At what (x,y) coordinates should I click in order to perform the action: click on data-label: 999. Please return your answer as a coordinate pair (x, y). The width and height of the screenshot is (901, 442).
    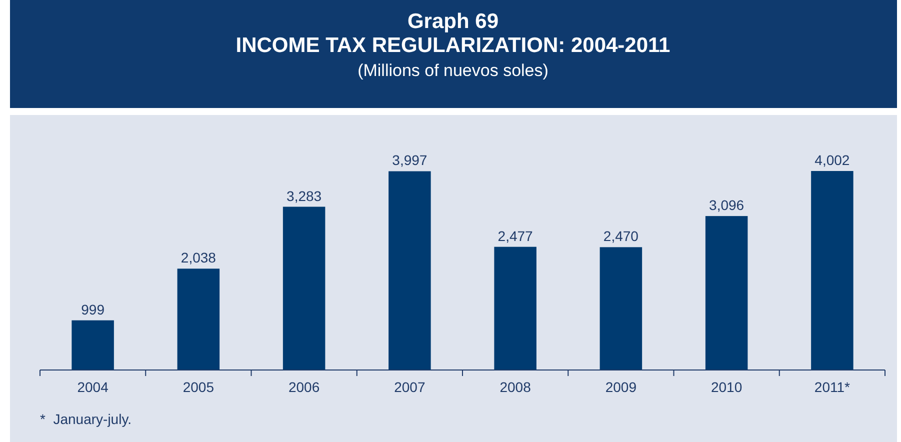
    Looking at the image, I should click on (93, 309).